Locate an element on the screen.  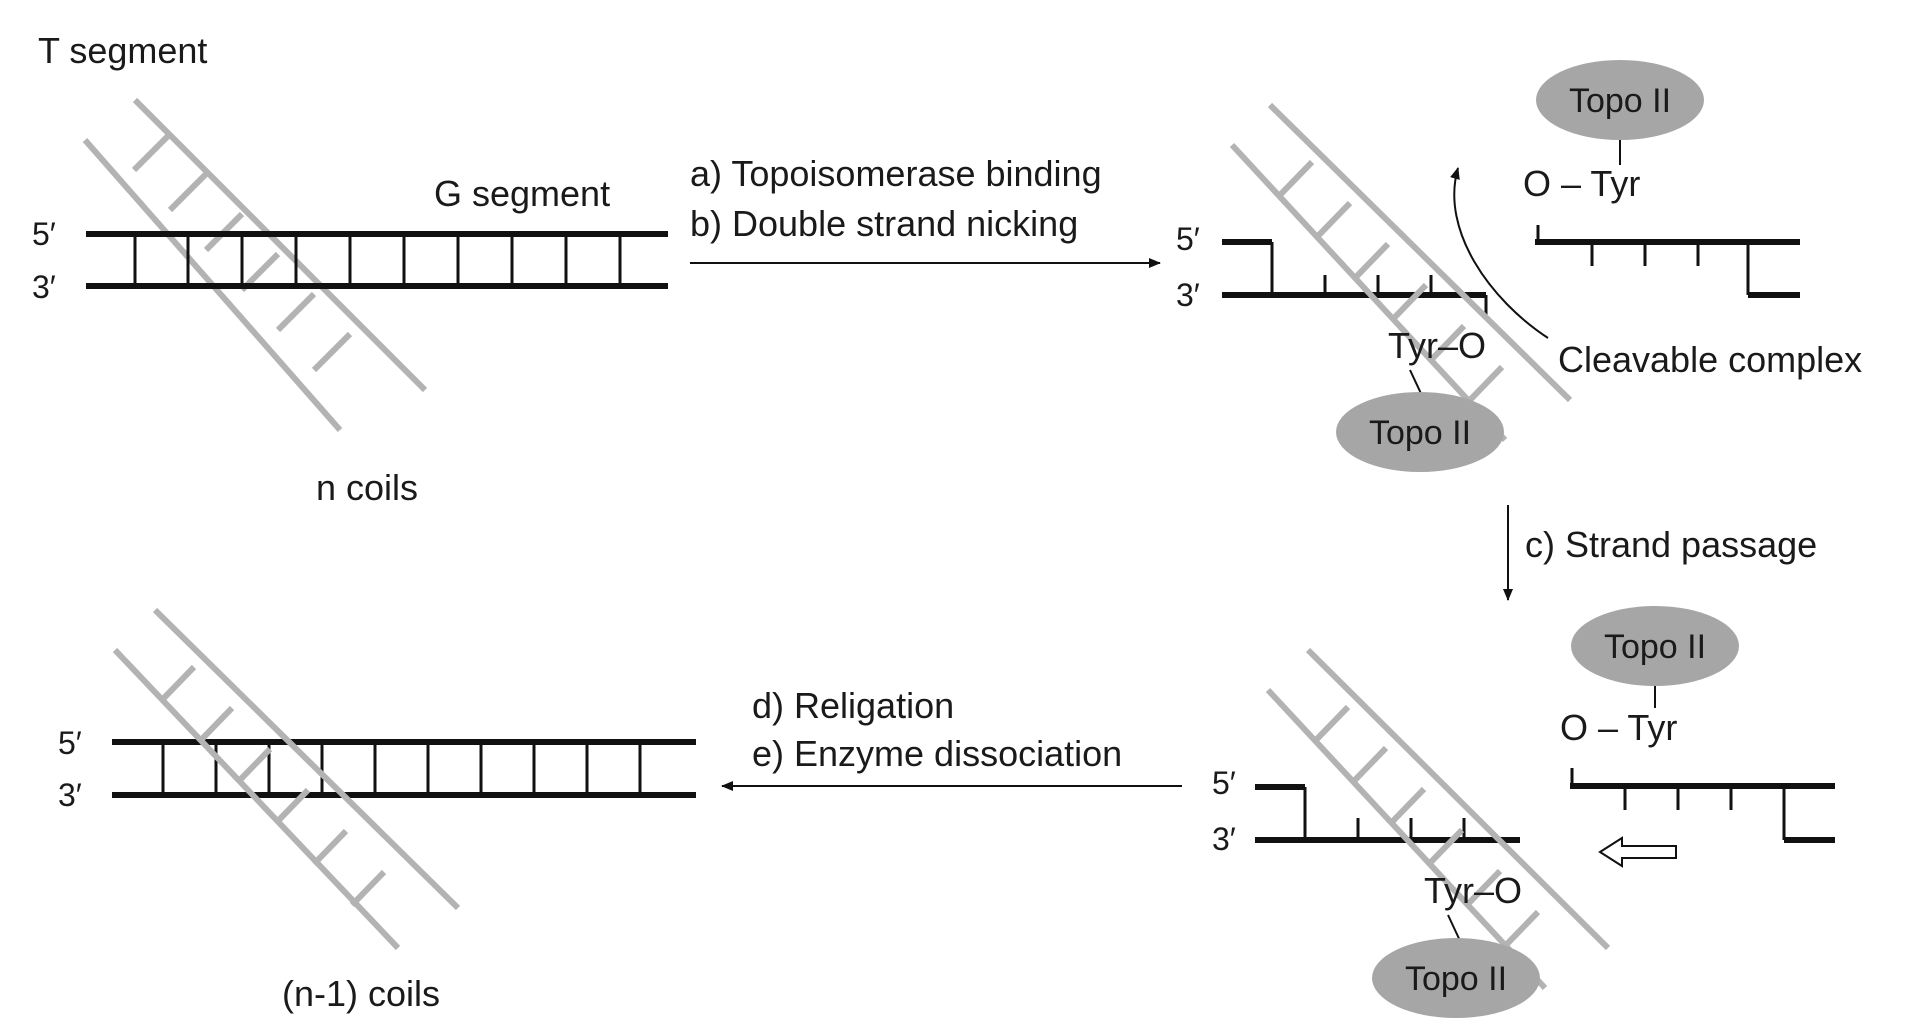
t-segment-label: T segment is located at coordinates (122, 50).